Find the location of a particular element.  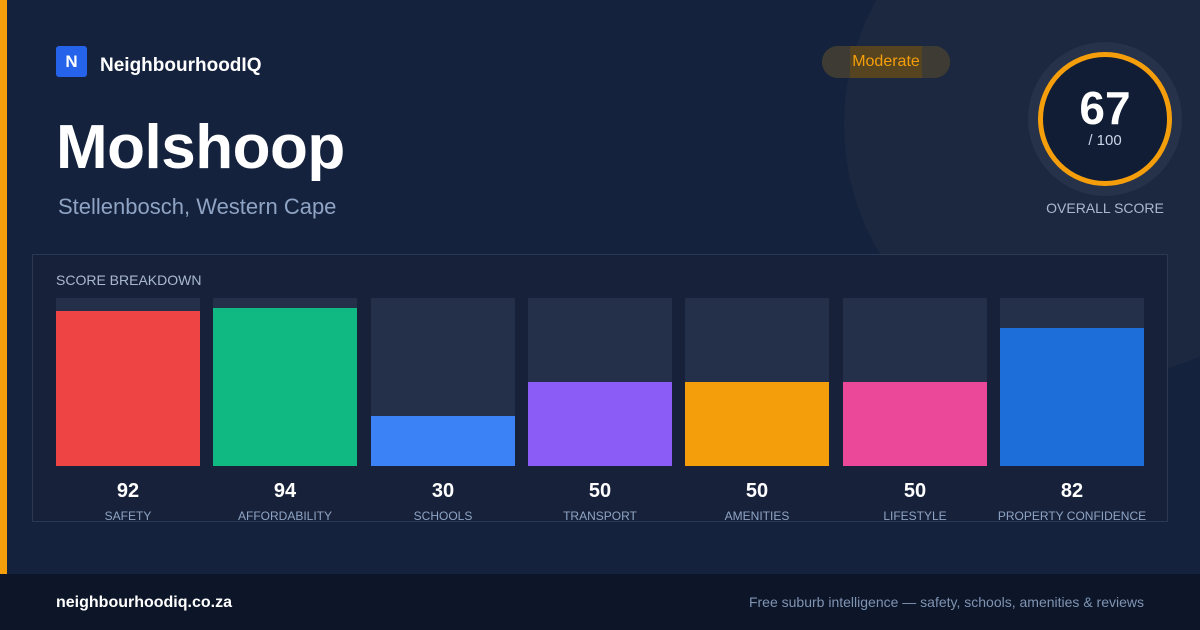

overall-score-label: OVERALL SCORE is located at coordinates (1105, 208).